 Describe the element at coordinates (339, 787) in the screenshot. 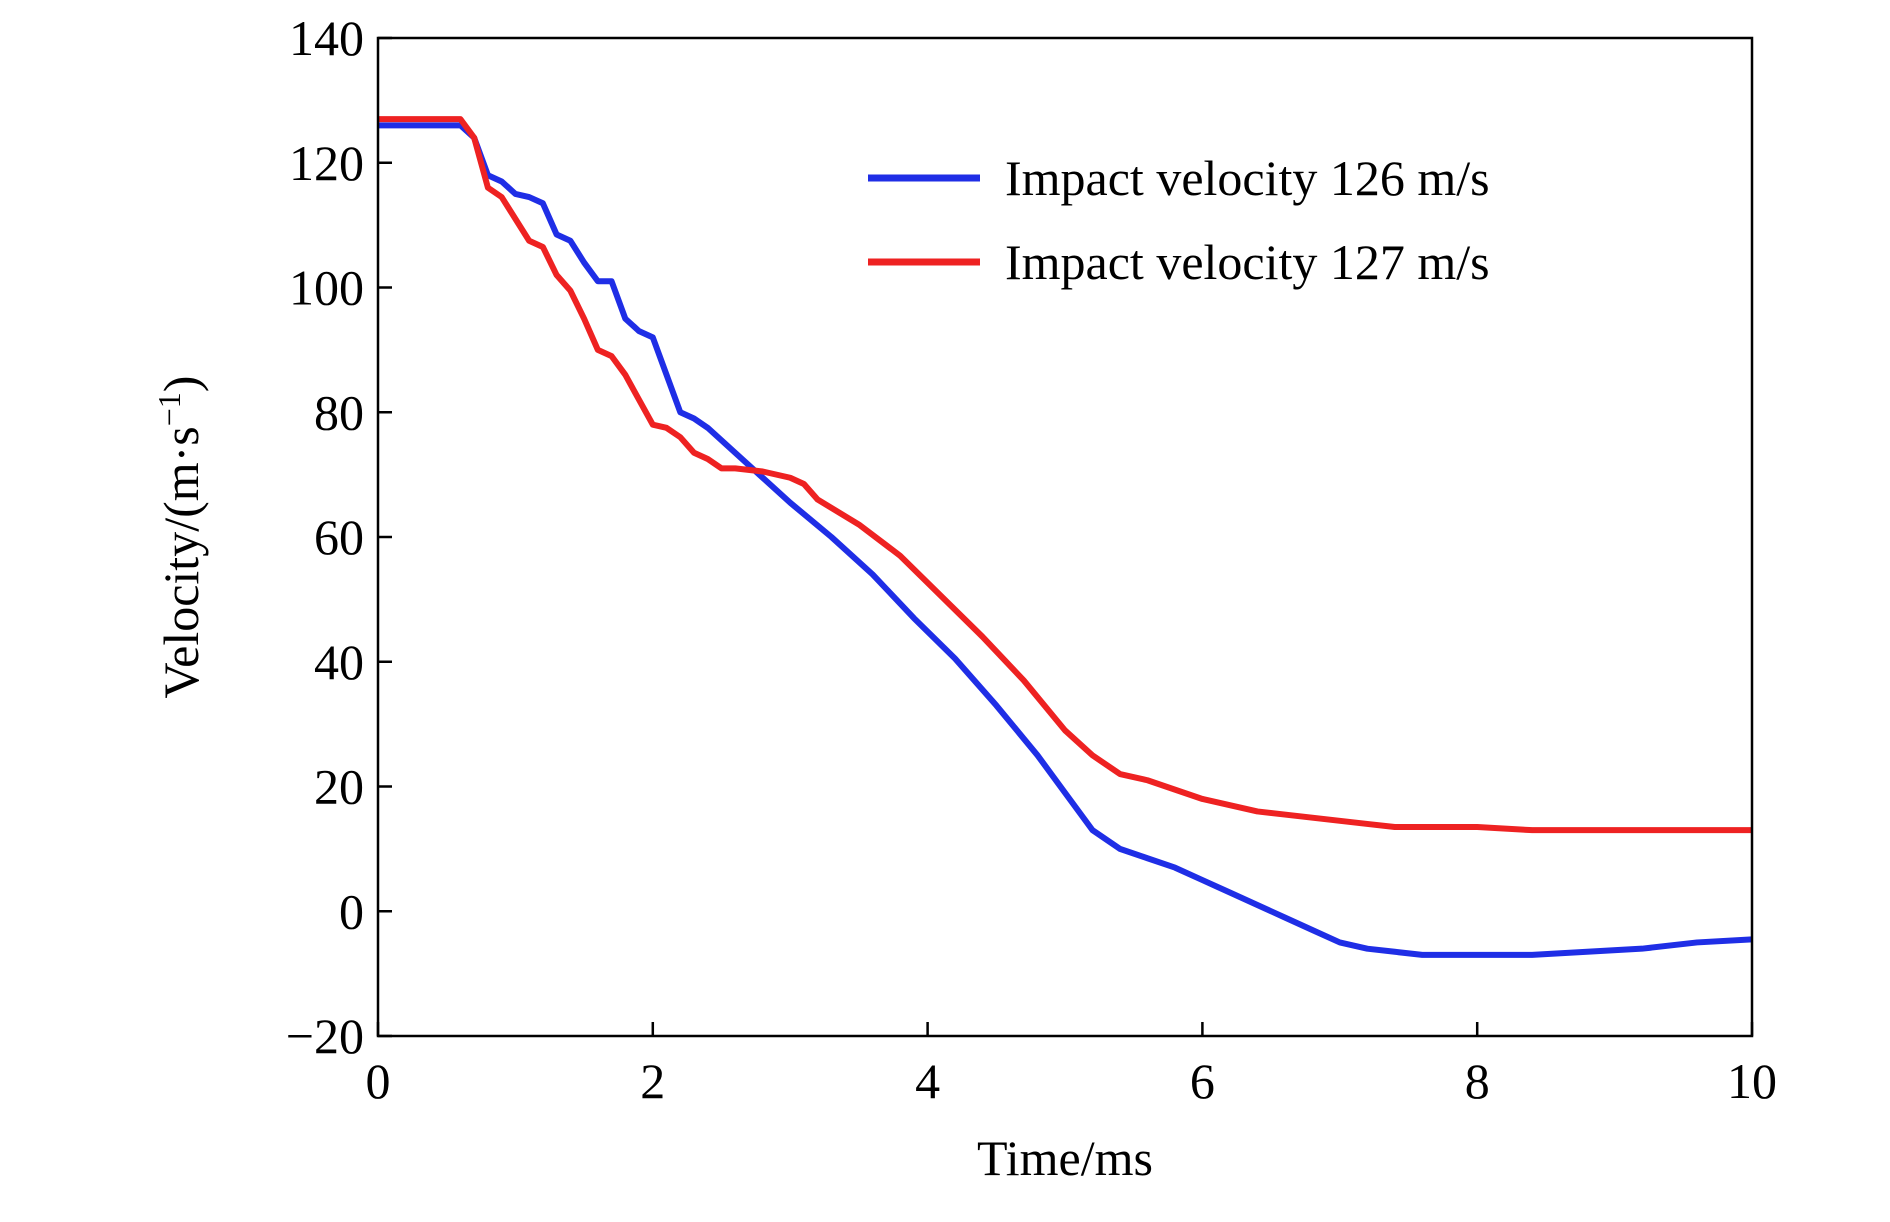

I see `y-tick-label: 20` at that location.